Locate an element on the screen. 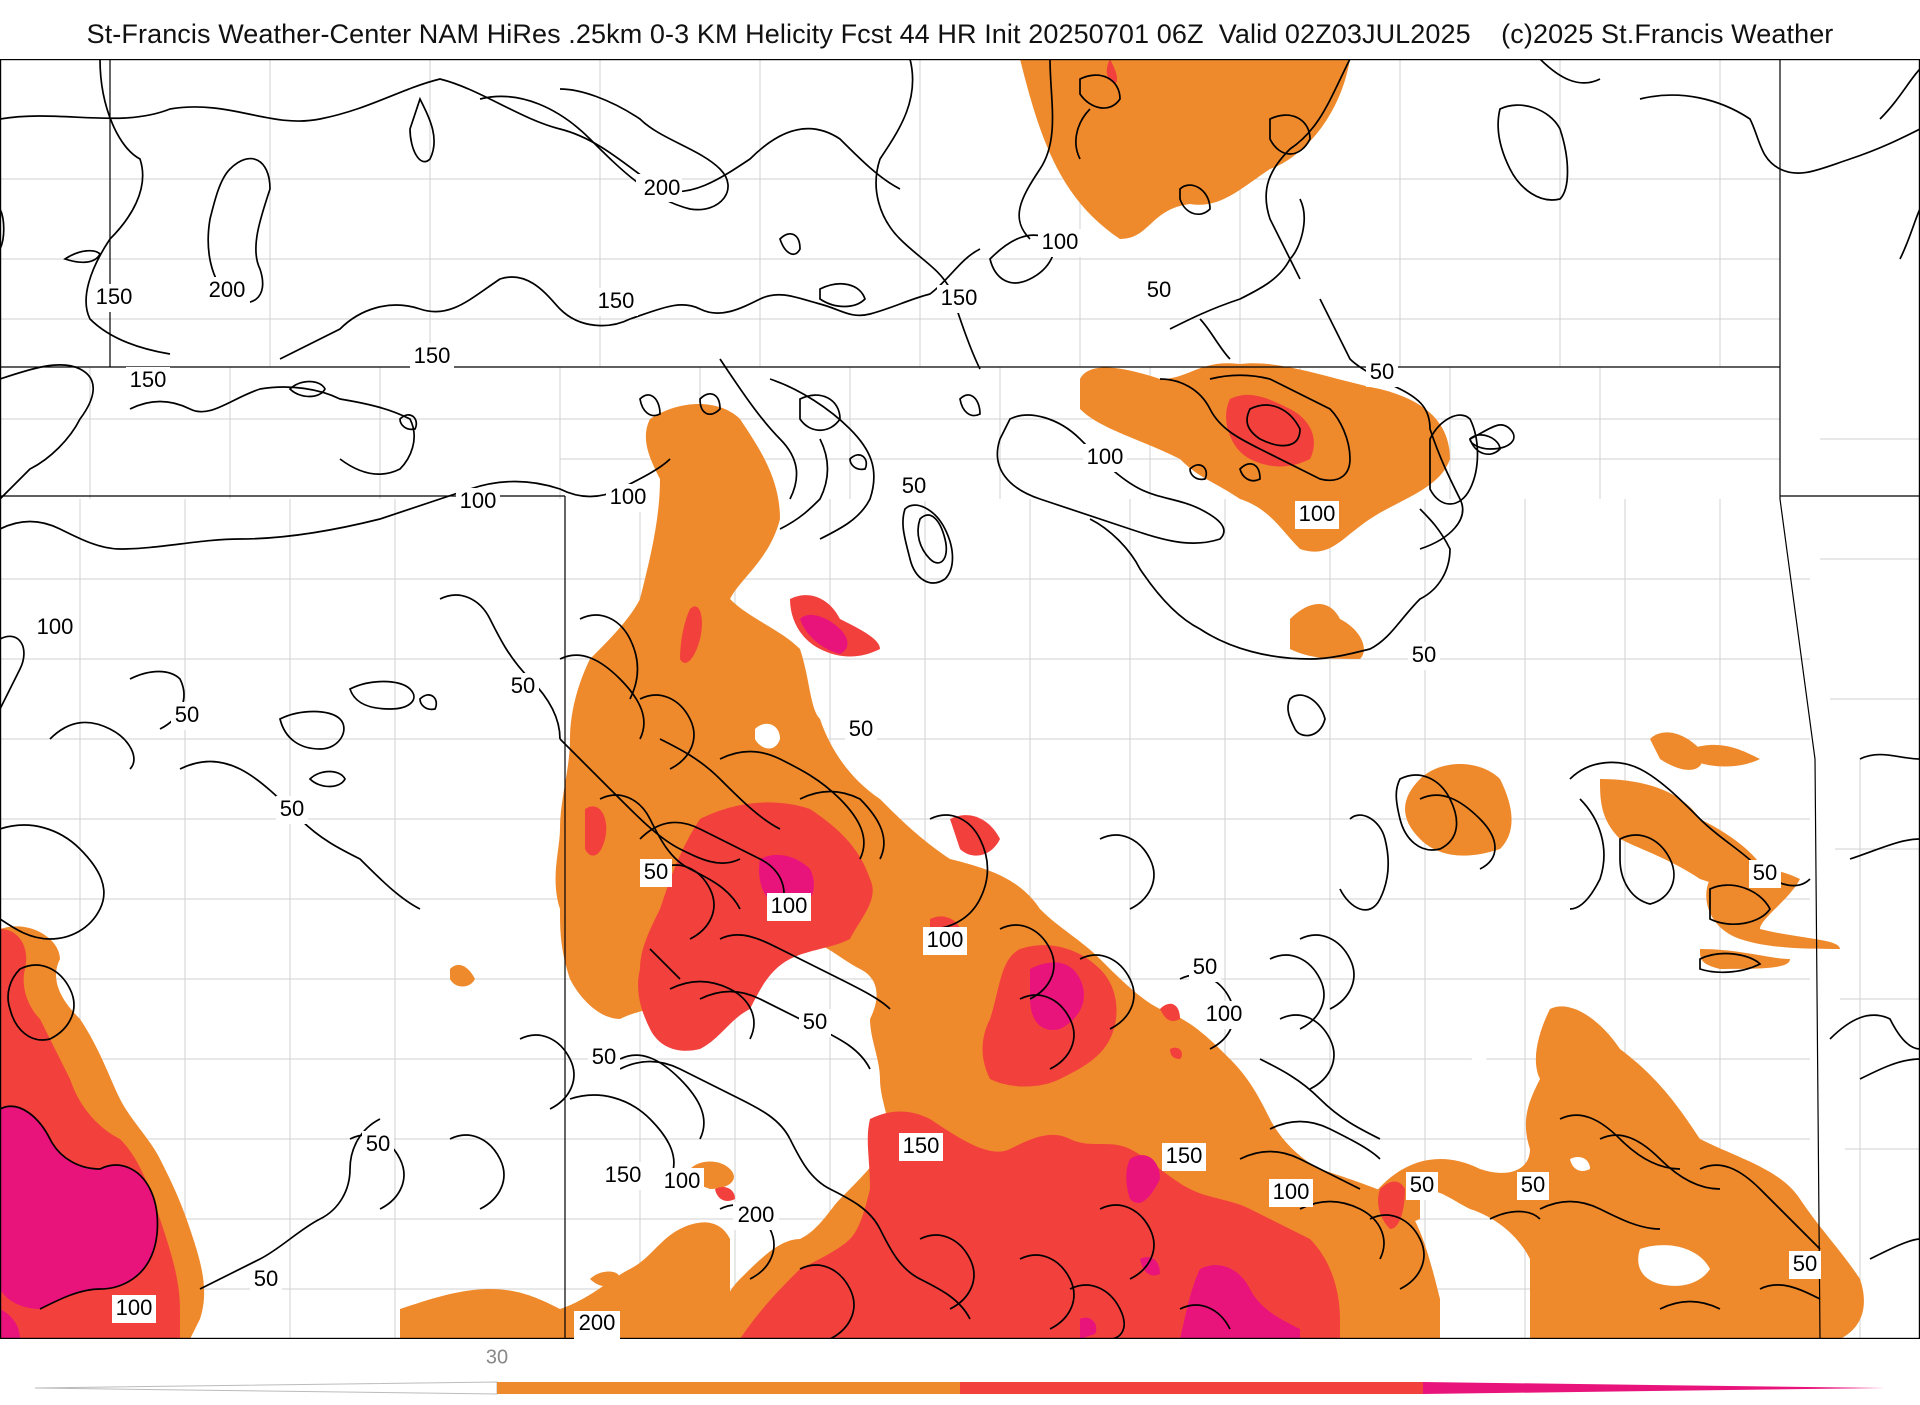 The width and height of the screenshot is (1920, 1405). colorbar-left-triangle is located at coordinates (266, 1388).